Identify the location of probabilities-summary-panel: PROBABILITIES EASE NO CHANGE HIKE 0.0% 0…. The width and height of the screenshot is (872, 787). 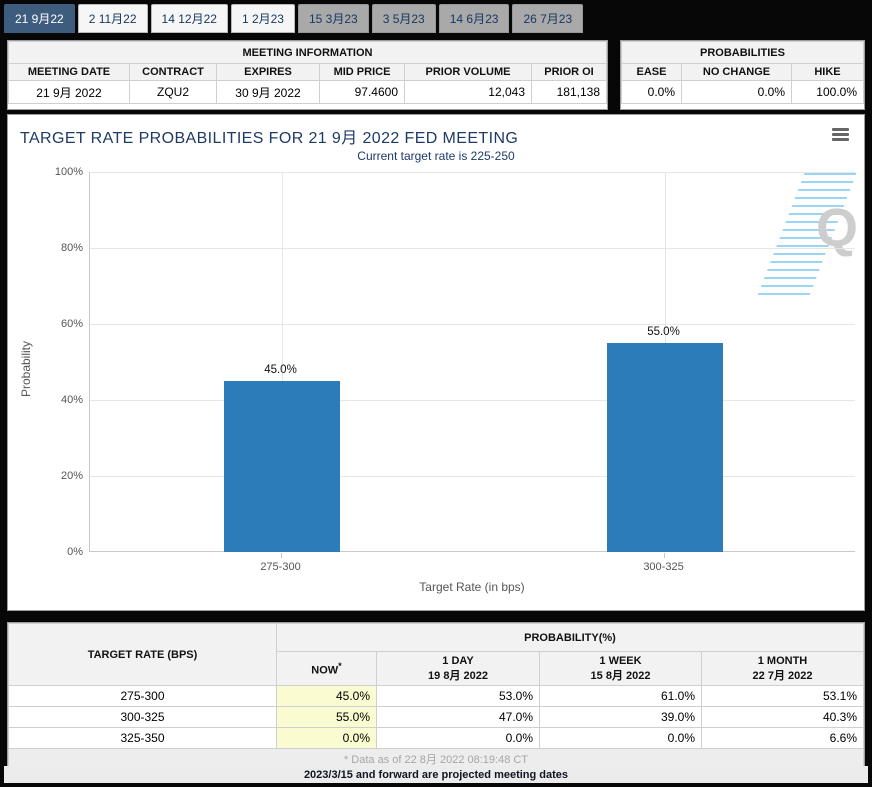
(742, 75).